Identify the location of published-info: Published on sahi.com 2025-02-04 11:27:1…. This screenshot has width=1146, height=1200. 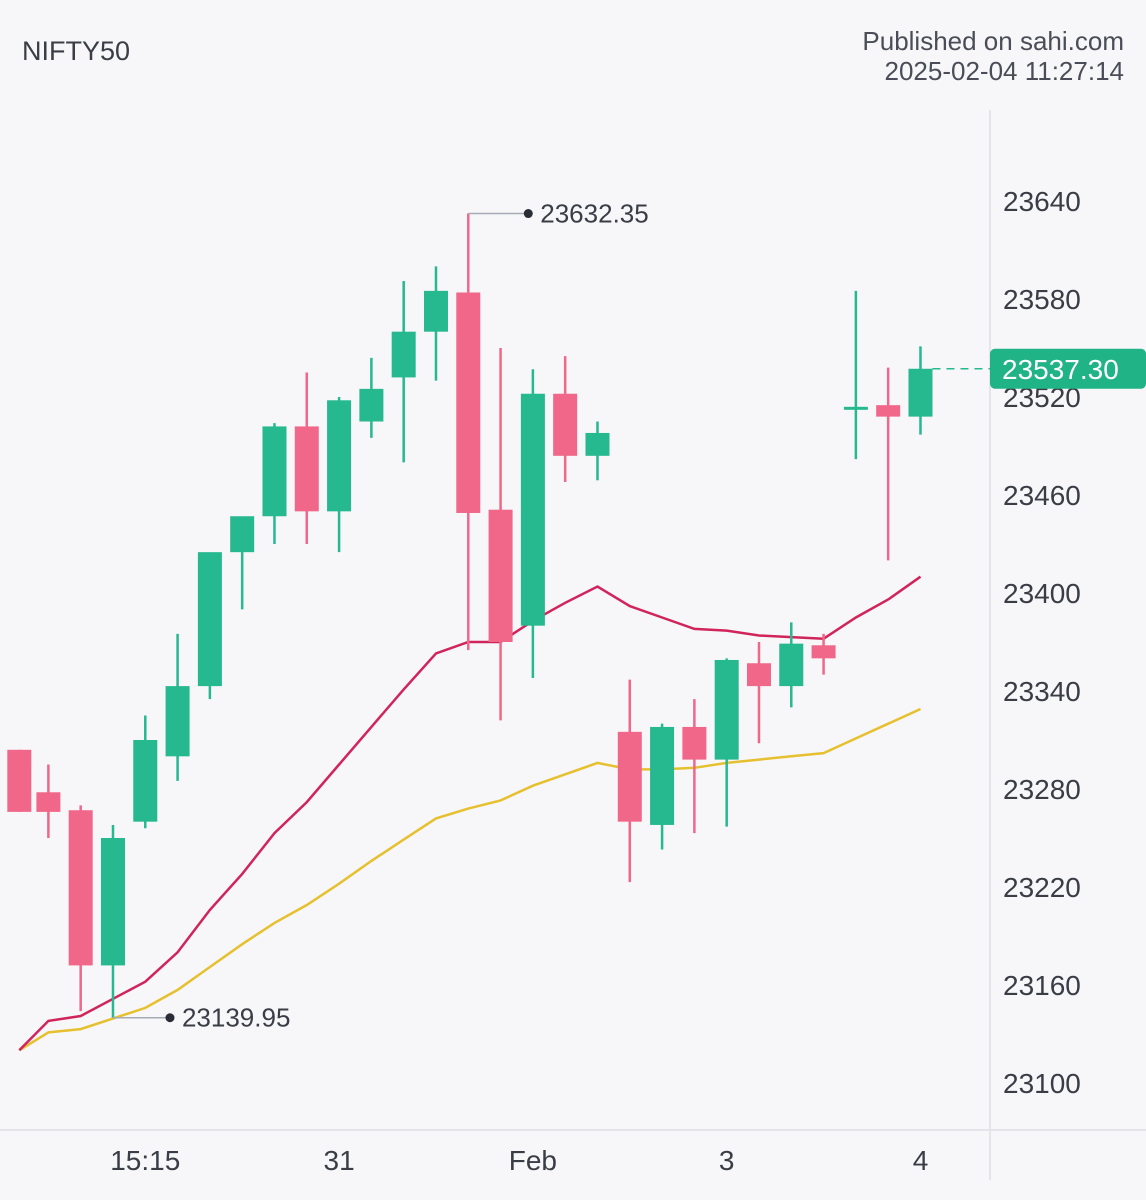
(993, 56).